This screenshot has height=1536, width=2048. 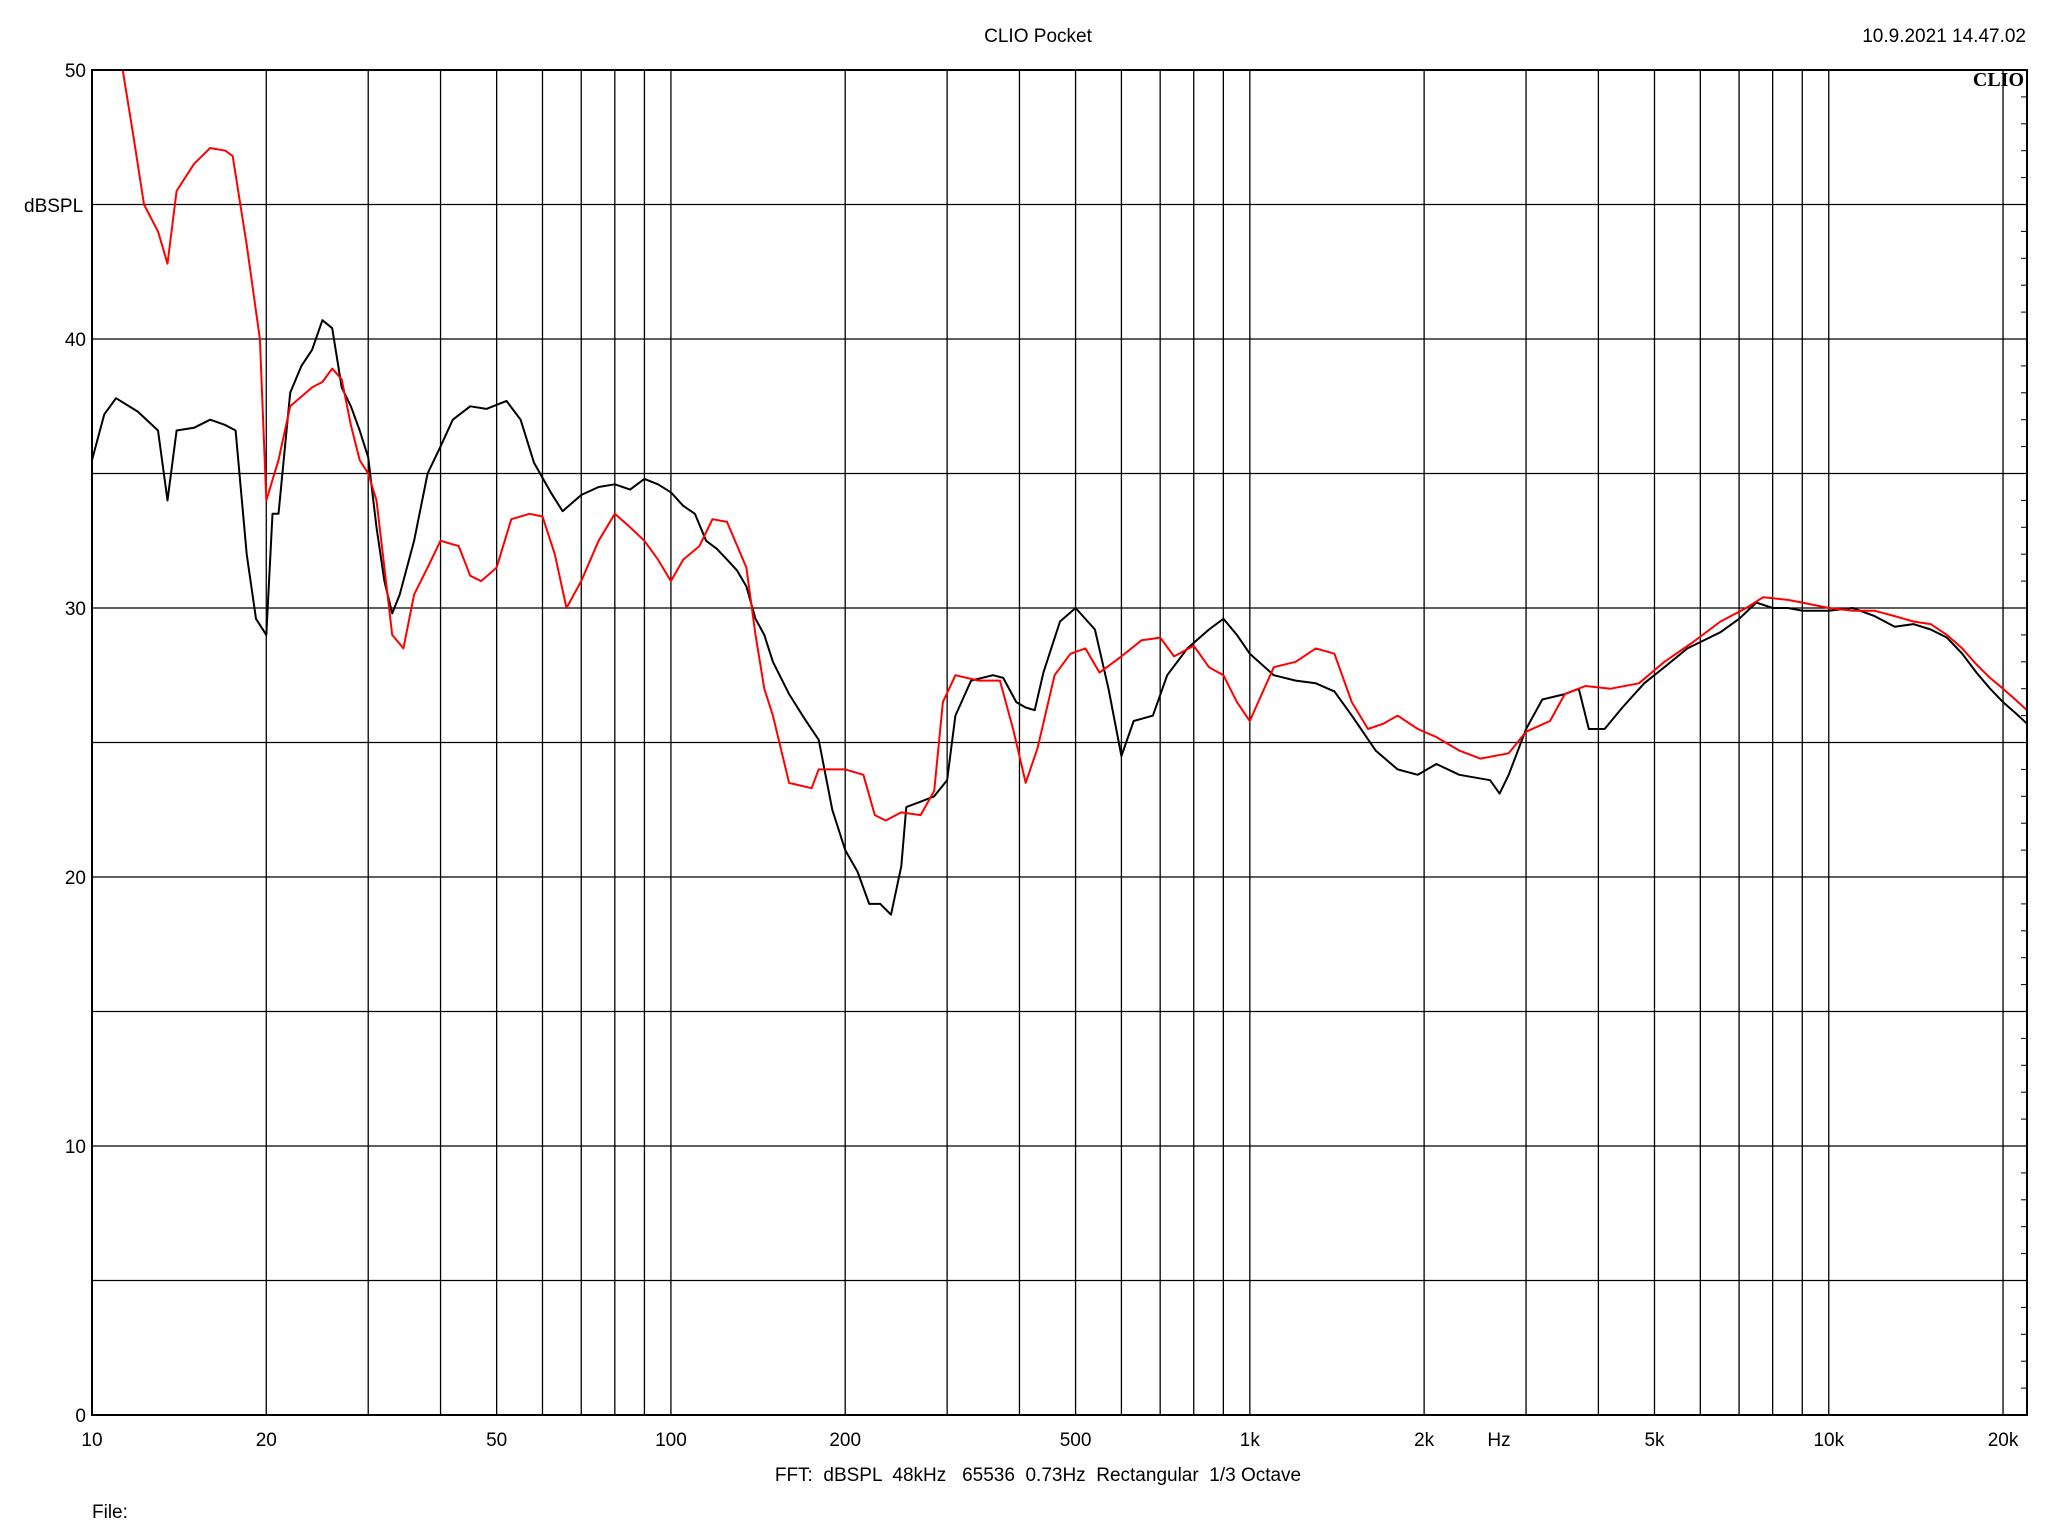 I want to click on timestamp: 10.9.2021 14.47.02, so click(x=1944, y=36).